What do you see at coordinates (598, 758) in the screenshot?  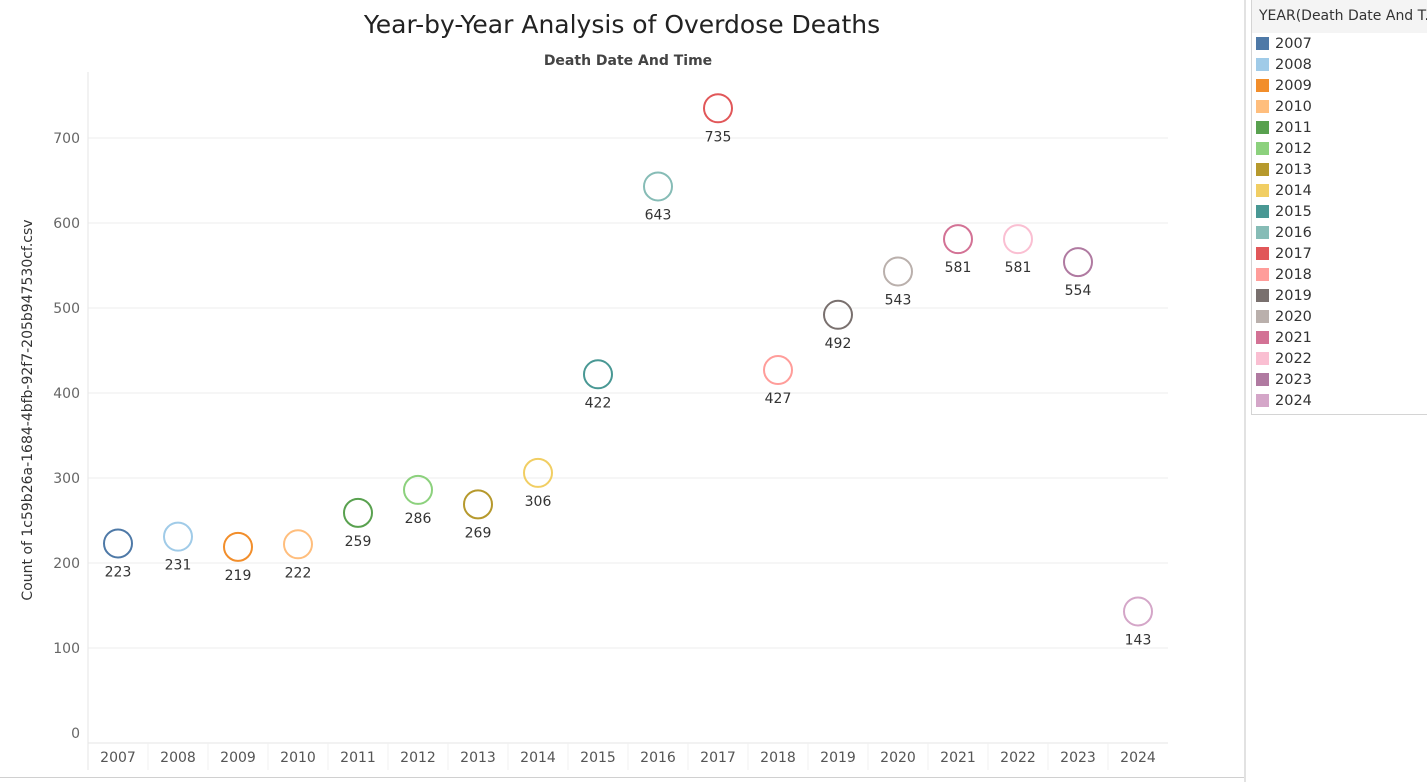 I see `x-tick-label: 2015` at bounding box center [598, 758].